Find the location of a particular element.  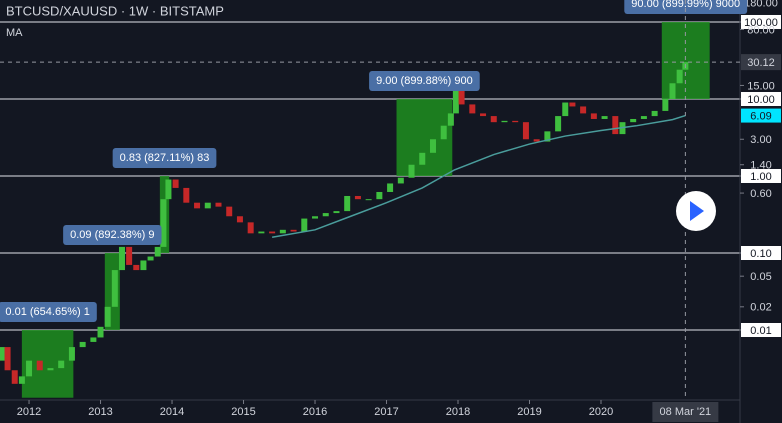

y-tick-label: 1.00 is located at coordinates (760, 177).